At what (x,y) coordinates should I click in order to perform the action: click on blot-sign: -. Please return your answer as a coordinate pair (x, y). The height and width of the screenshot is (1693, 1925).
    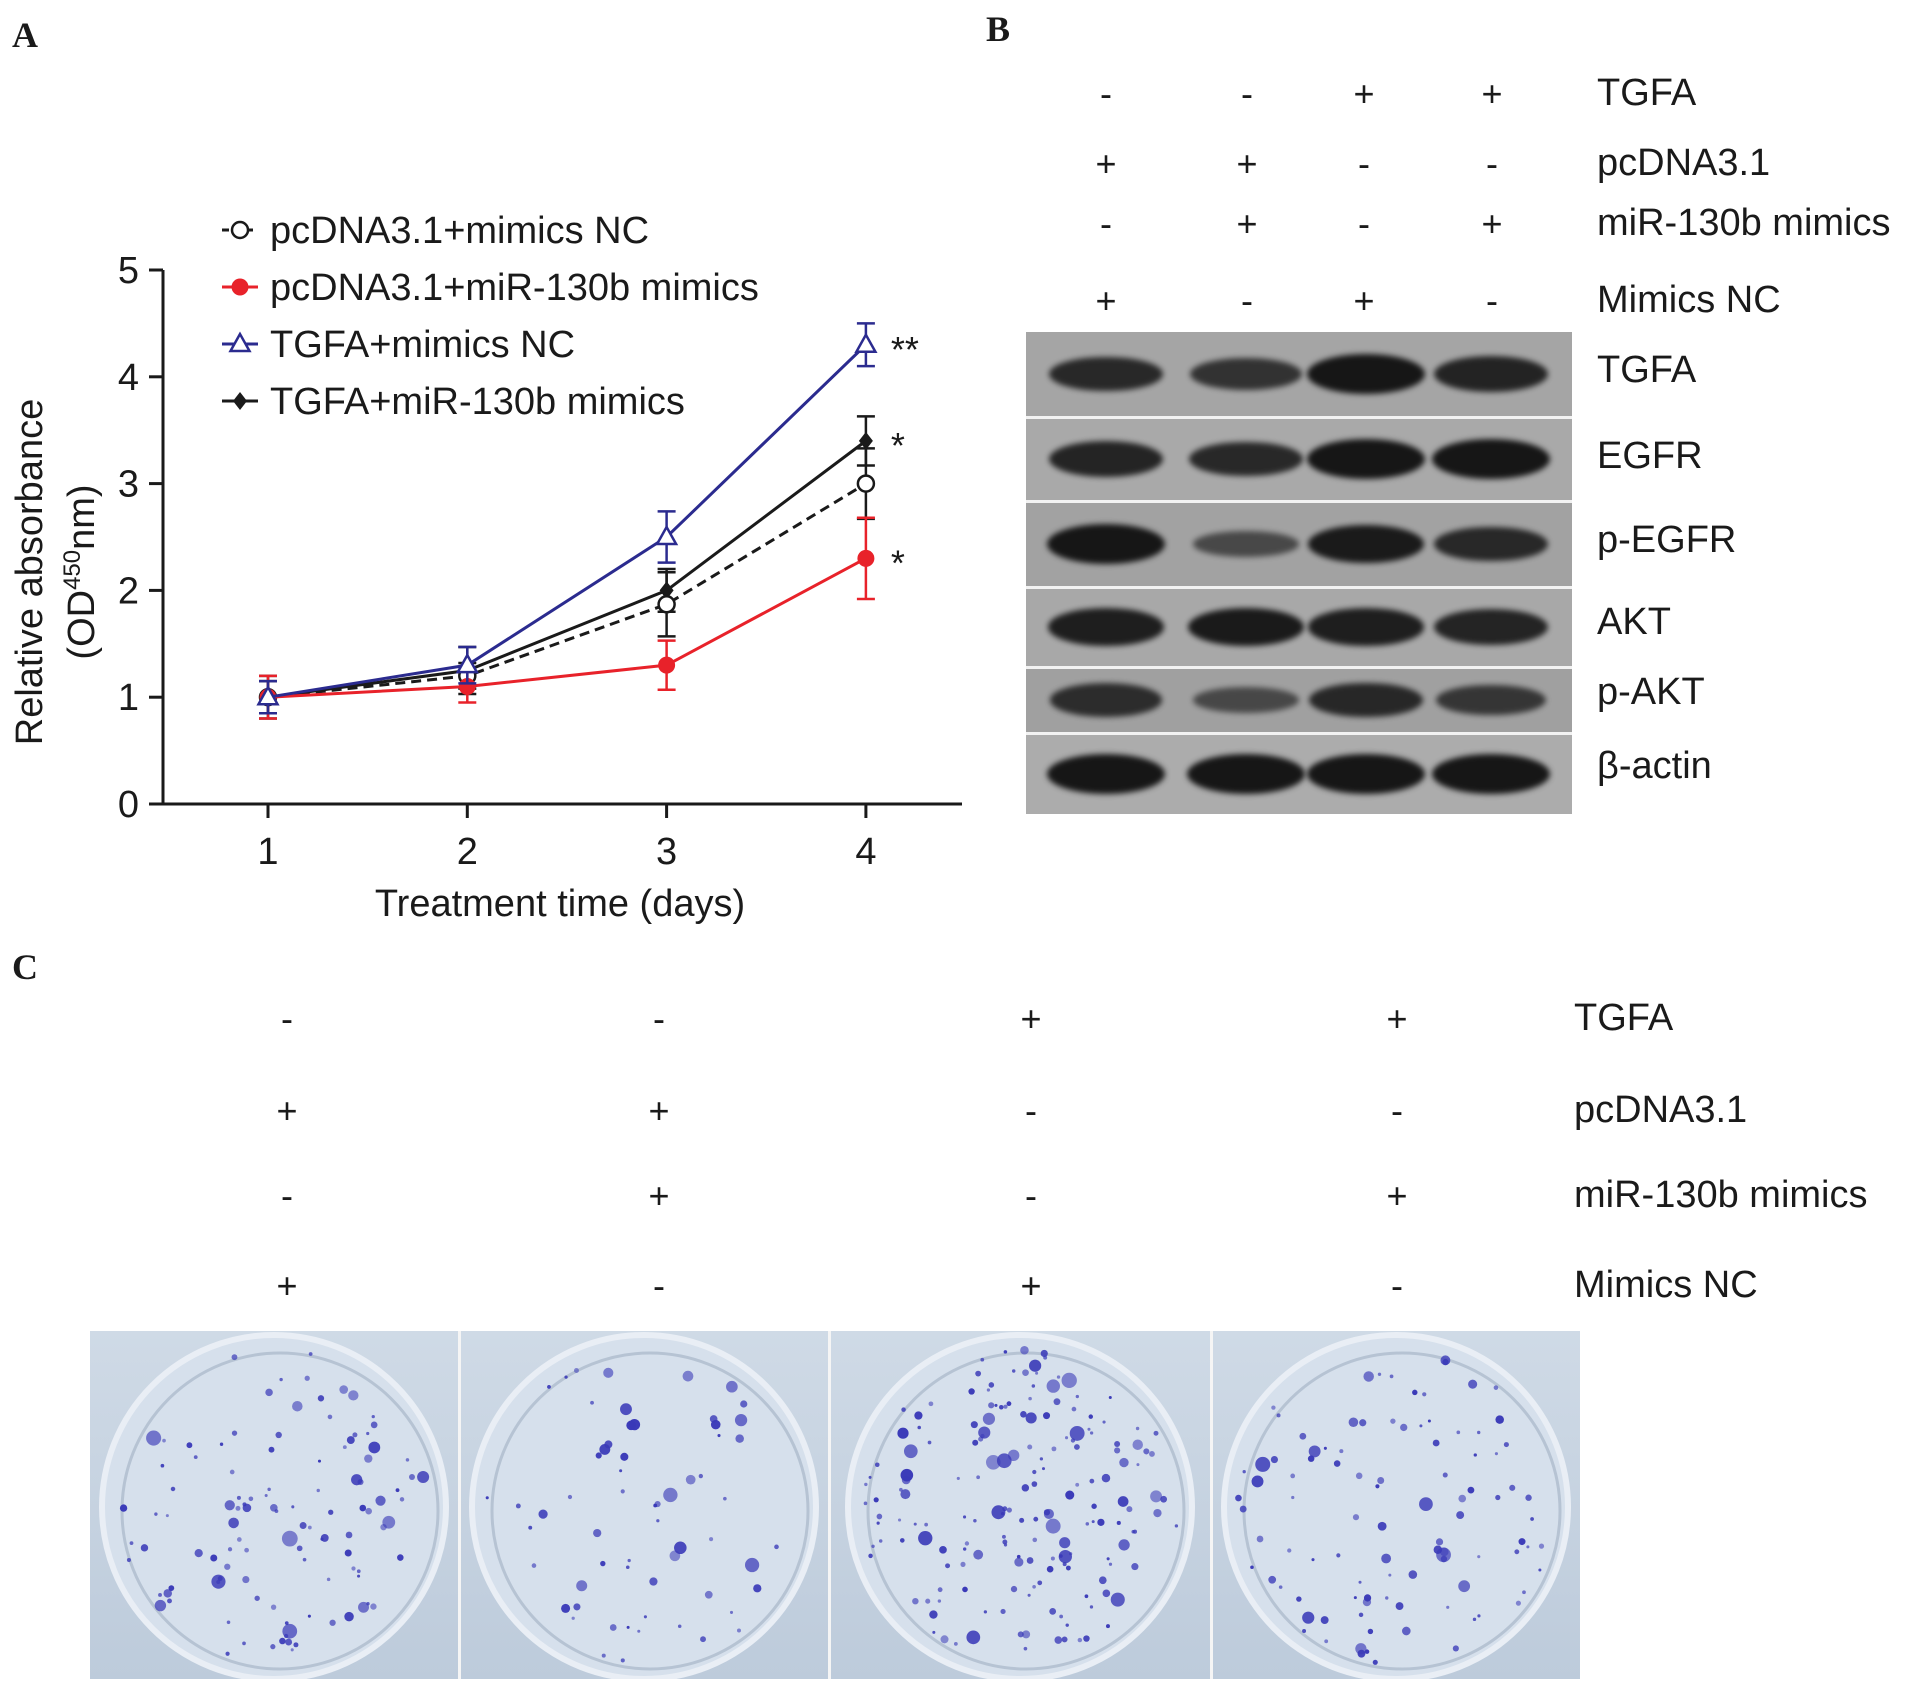
    Looking at the image, I should click on (1106, 93).